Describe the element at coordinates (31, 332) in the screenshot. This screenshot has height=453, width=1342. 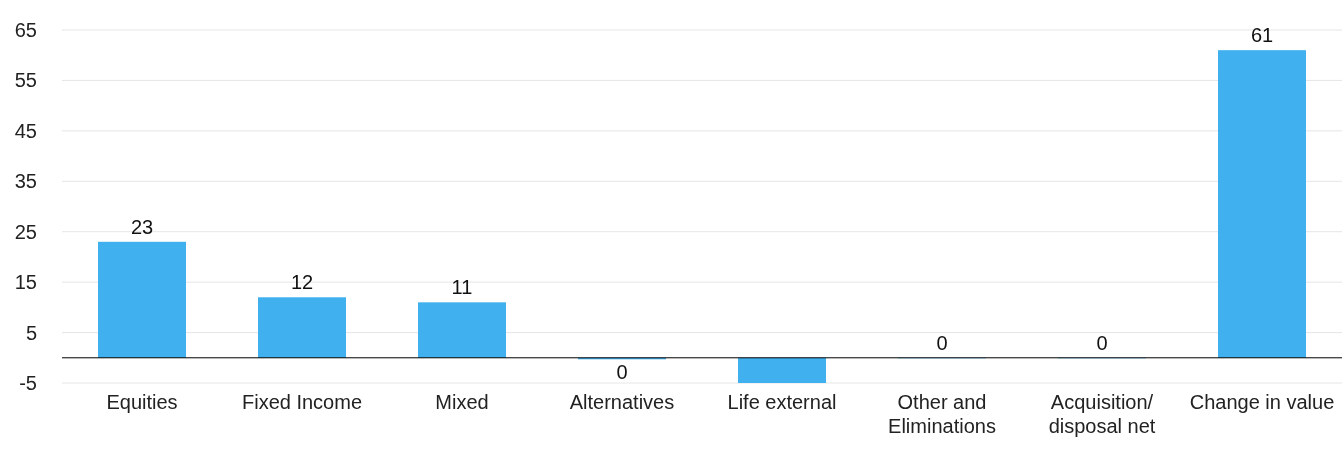
I see `y-tick-label: 5` at that location.